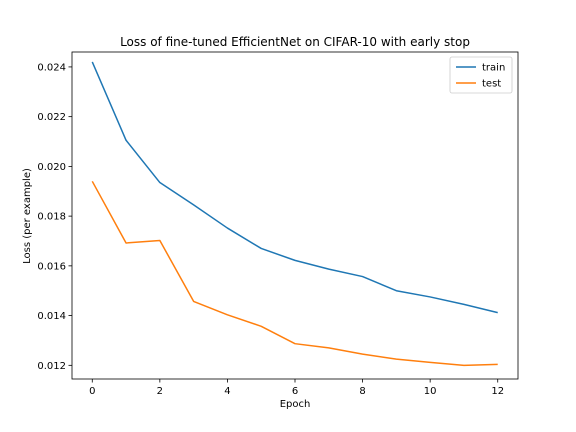 Image resolution: width=576 pixels, height=432 pixels. Describe the element at coordinates (227, 391) in the screenshot. I see `x-tick-label: 4` at that location.